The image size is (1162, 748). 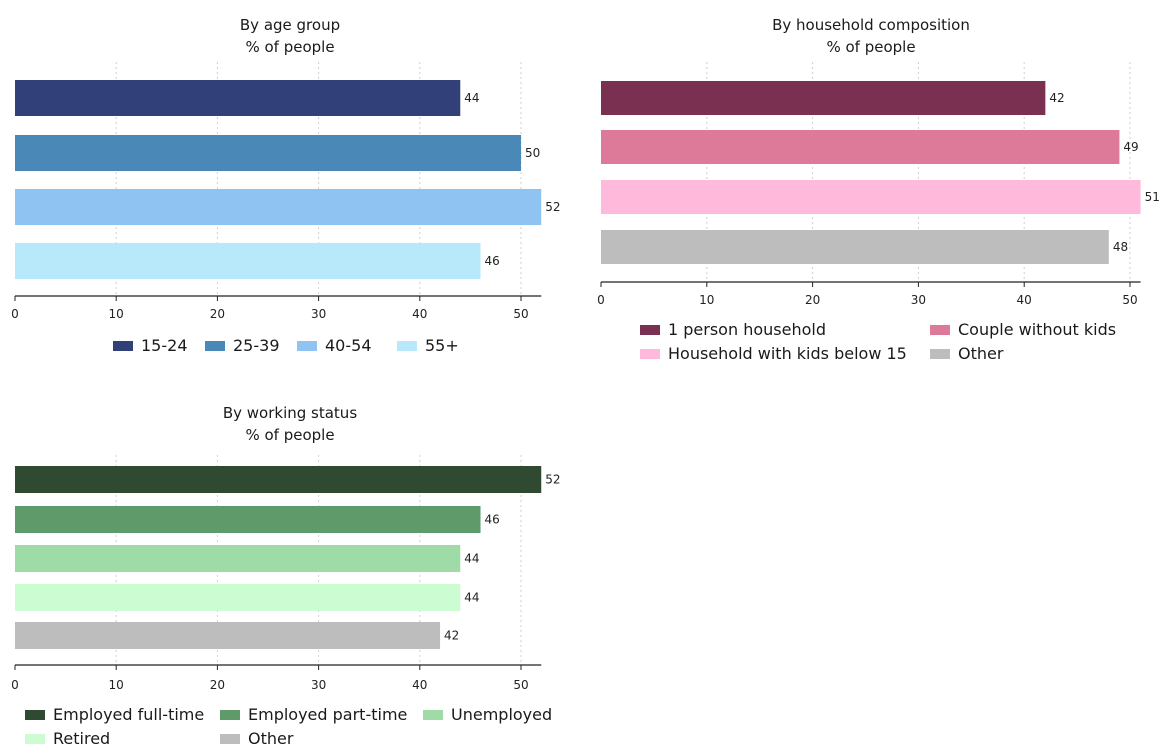 I want to click on chart-title-main: By household composition, so click(x=871, y=25).